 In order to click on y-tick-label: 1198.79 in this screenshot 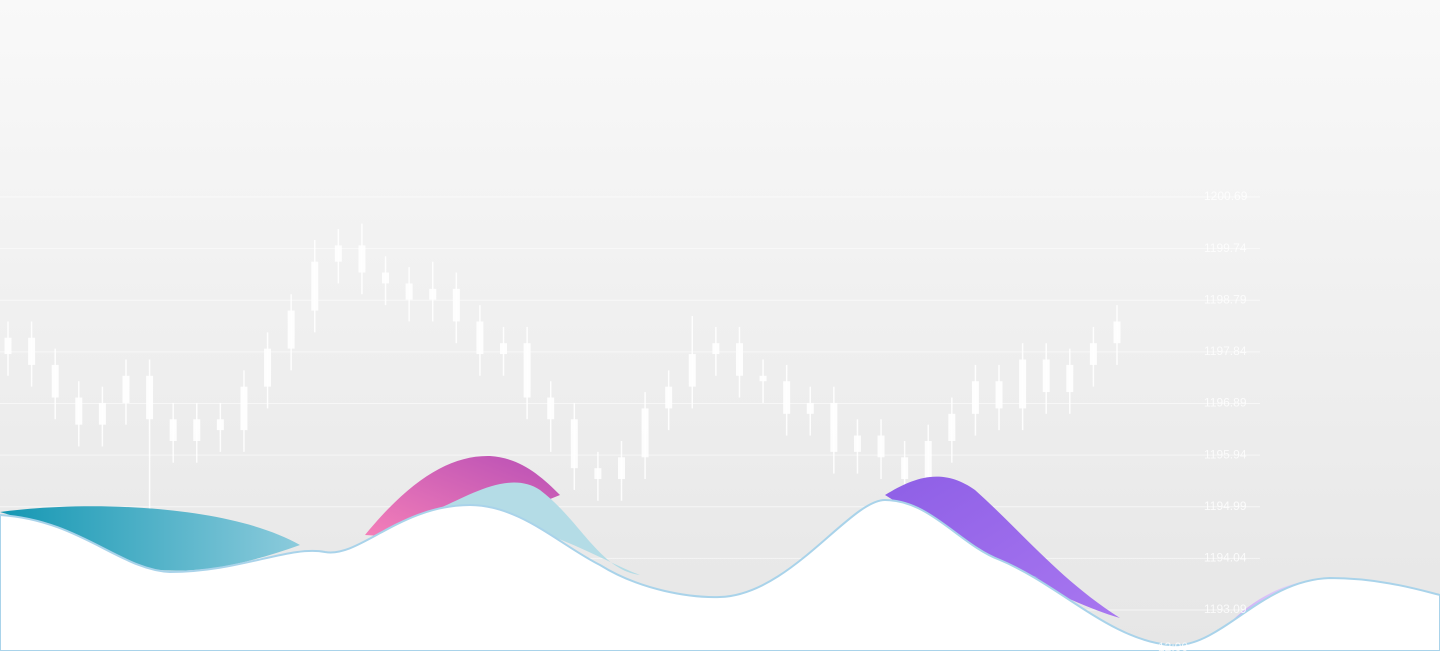, I will do `click(1225, 299)`.